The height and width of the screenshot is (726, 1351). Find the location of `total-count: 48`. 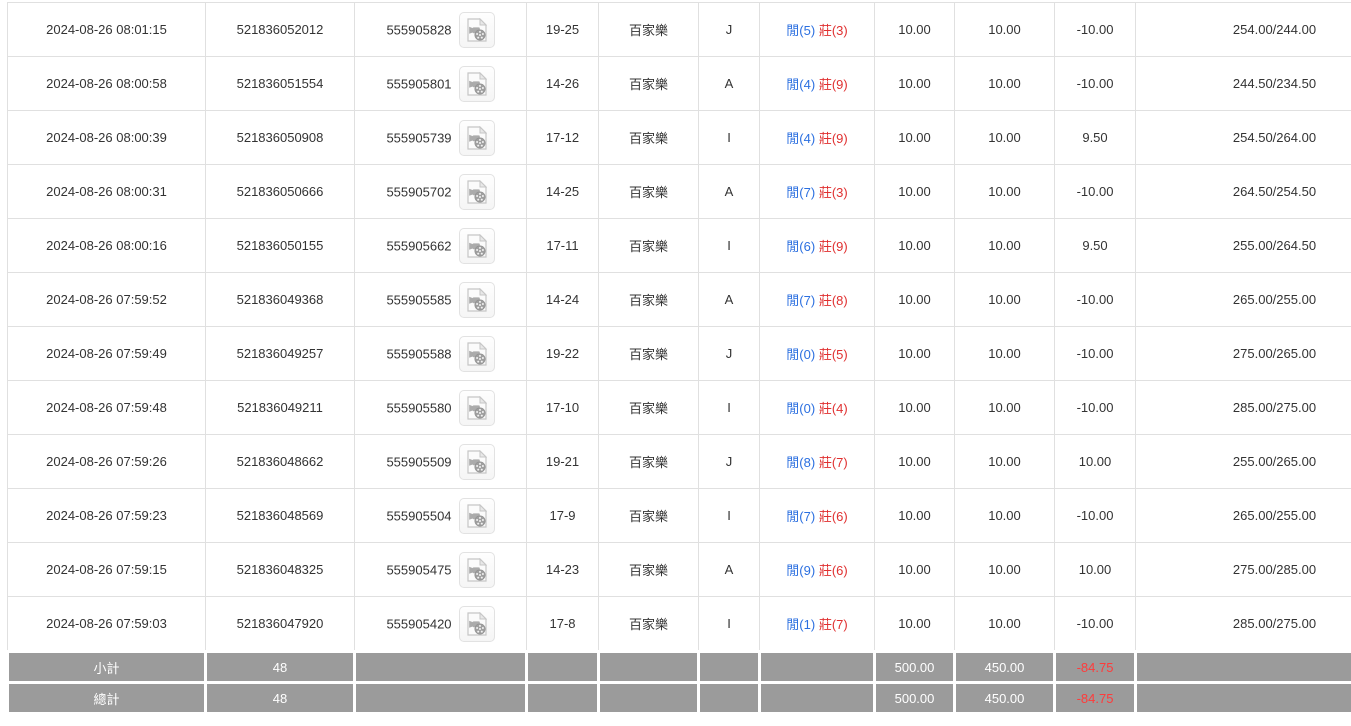

total-count: 48 is located at coordinates (280, 698).